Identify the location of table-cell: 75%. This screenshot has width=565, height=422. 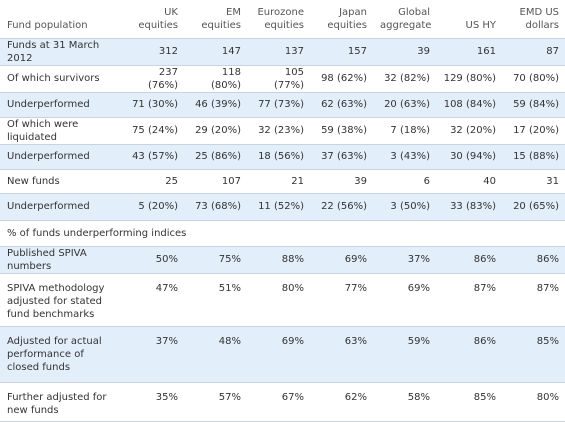
(215, 260).